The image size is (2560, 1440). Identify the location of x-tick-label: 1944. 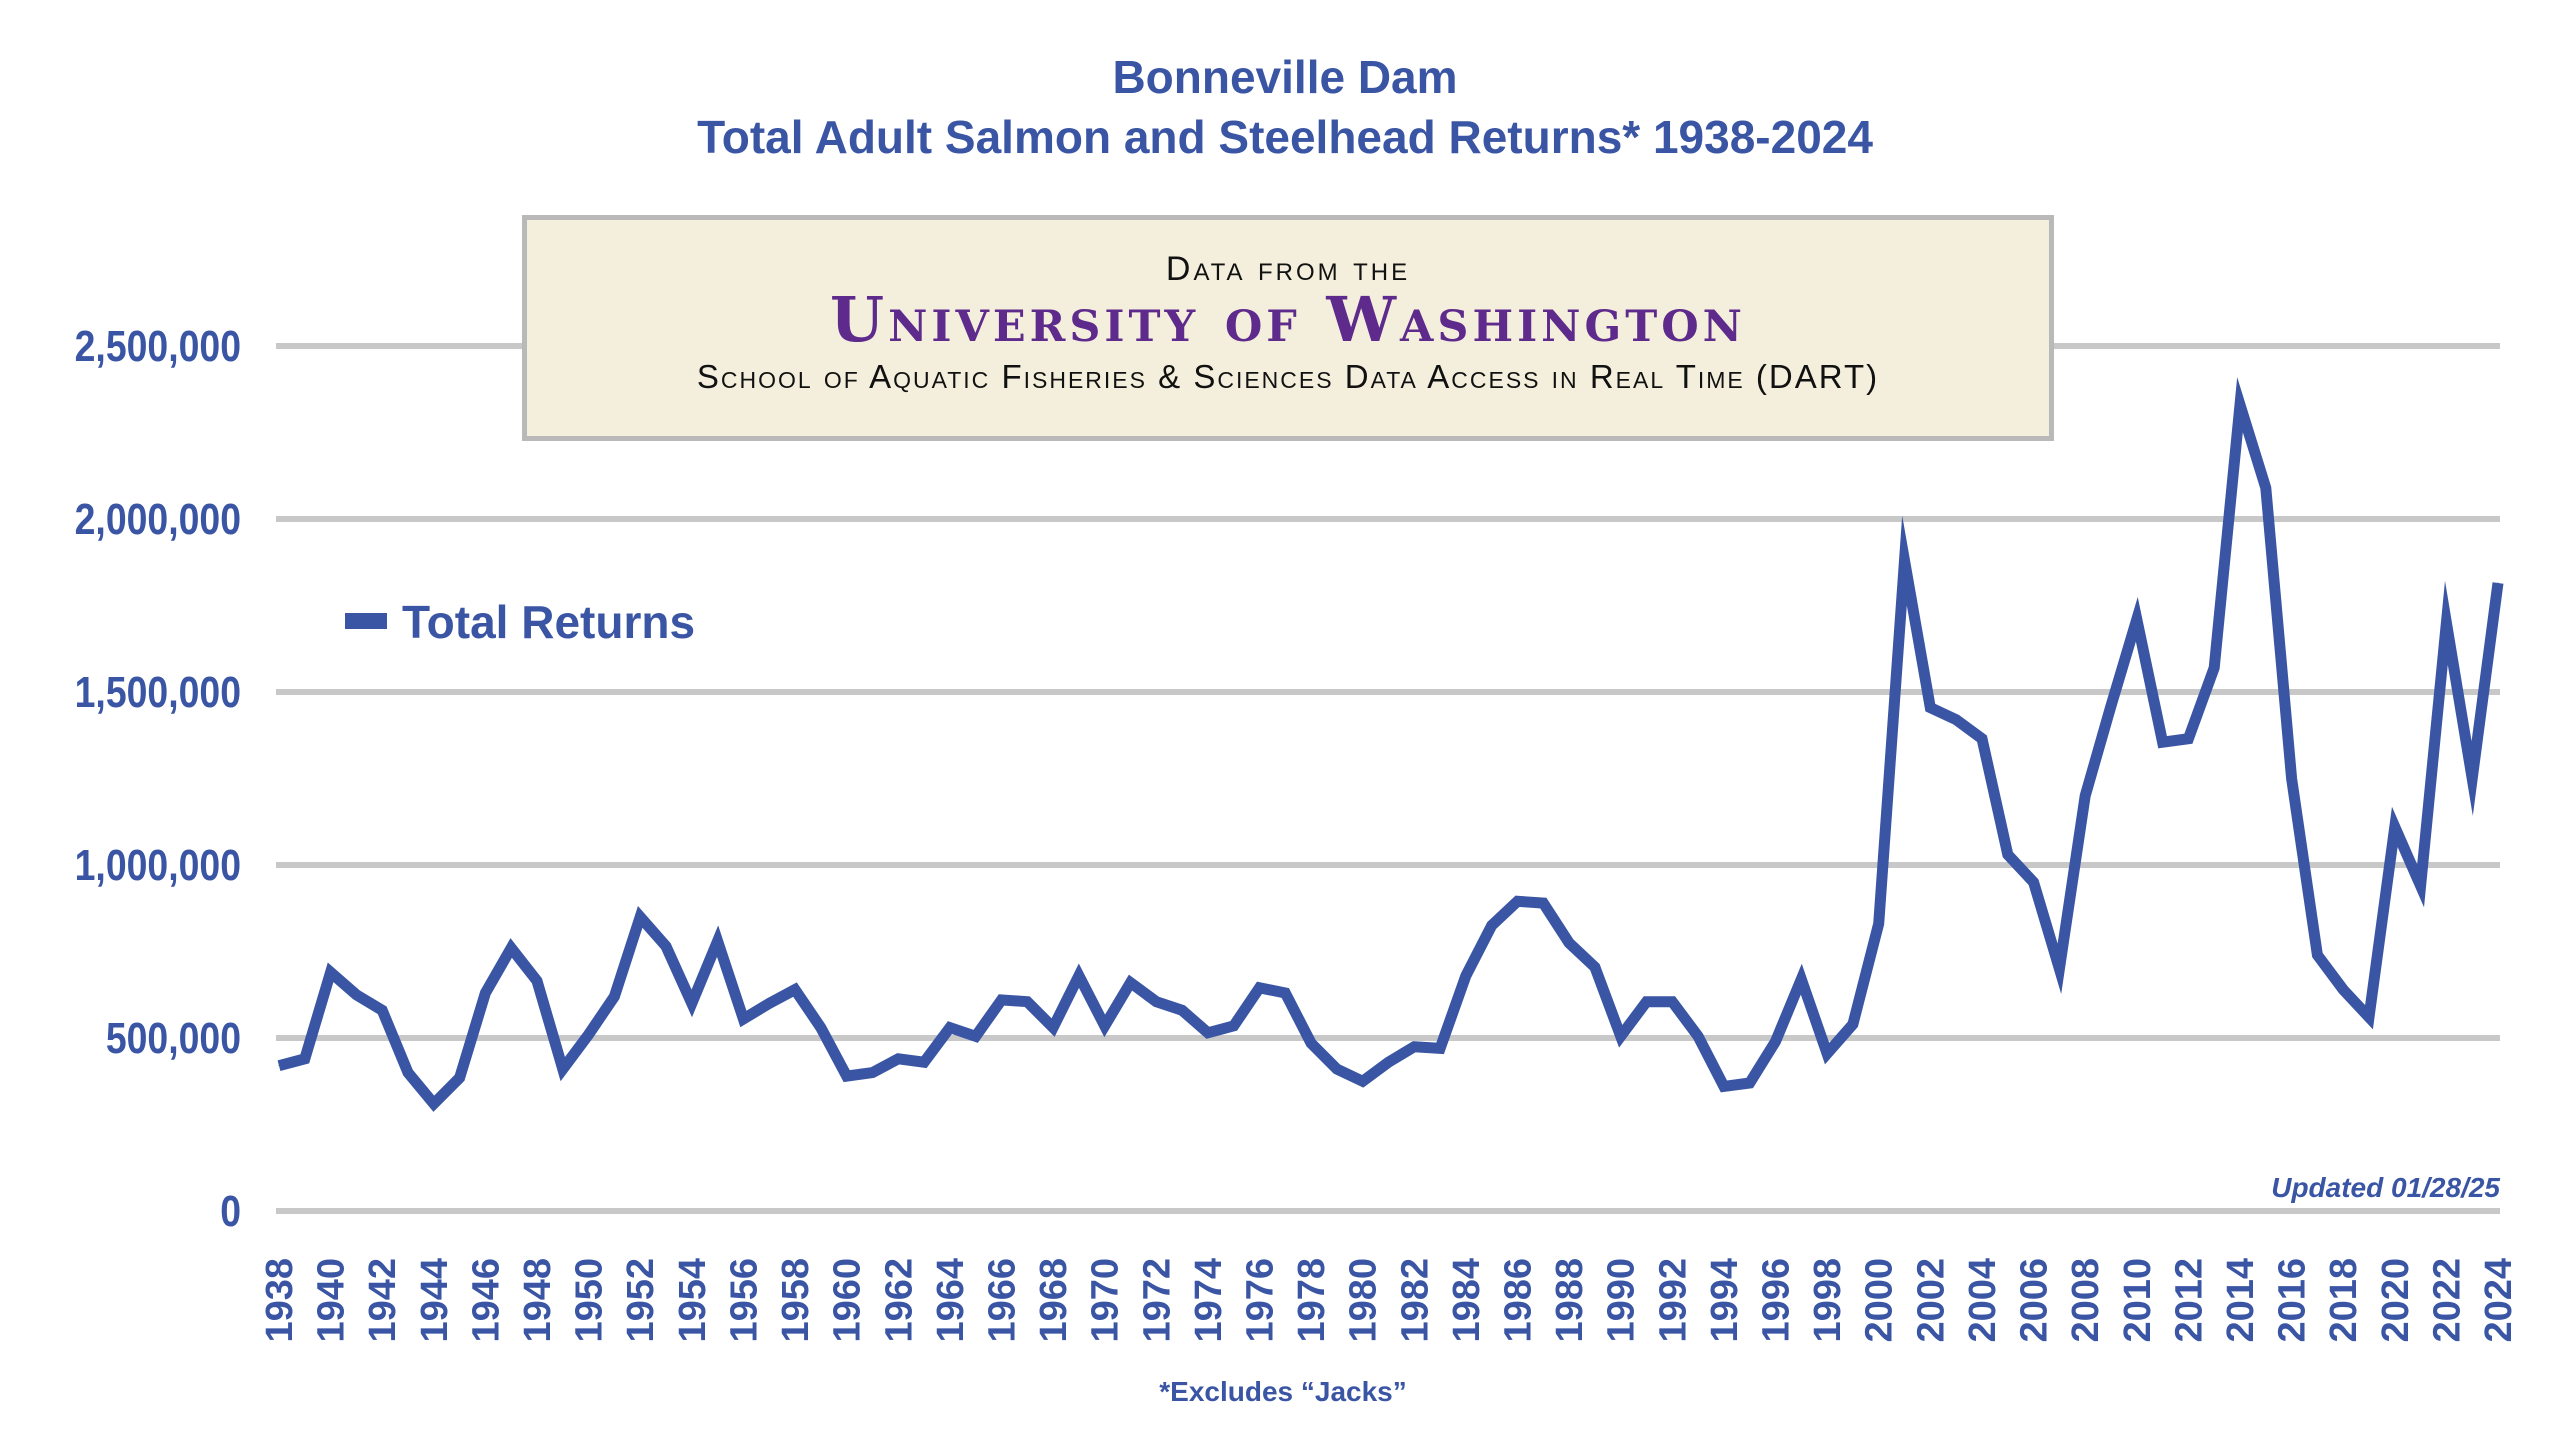
(435, 1300).